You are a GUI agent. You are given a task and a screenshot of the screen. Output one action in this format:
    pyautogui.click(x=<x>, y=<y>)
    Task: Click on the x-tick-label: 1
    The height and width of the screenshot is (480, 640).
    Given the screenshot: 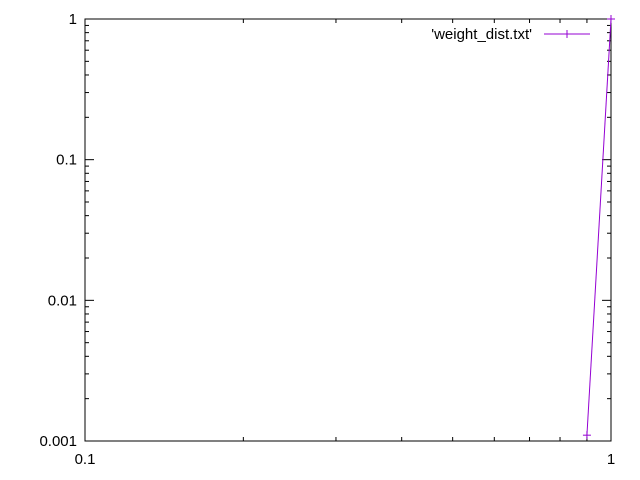 What is the action you would take?
    pyautogui.click(x=611, y=459)
    